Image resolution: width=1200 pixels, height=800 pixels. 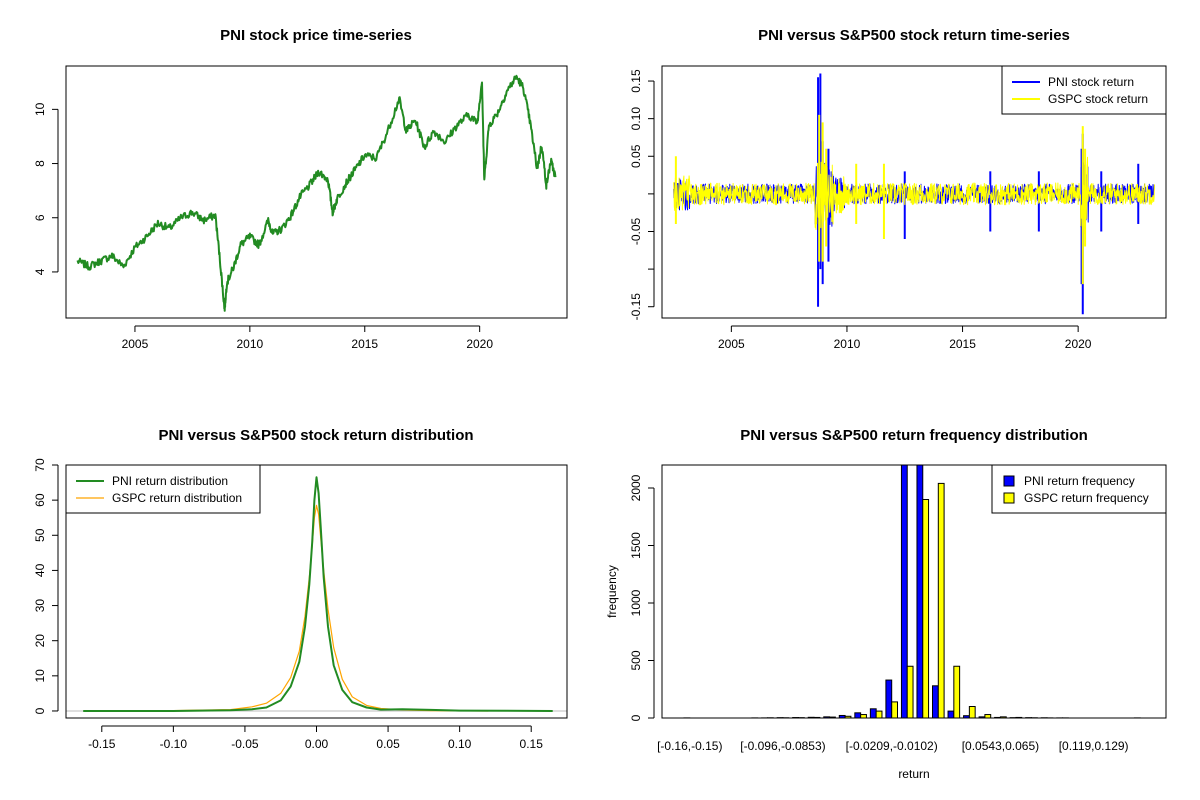 I want to click on pni-density-line, so click(x=318, y=594).